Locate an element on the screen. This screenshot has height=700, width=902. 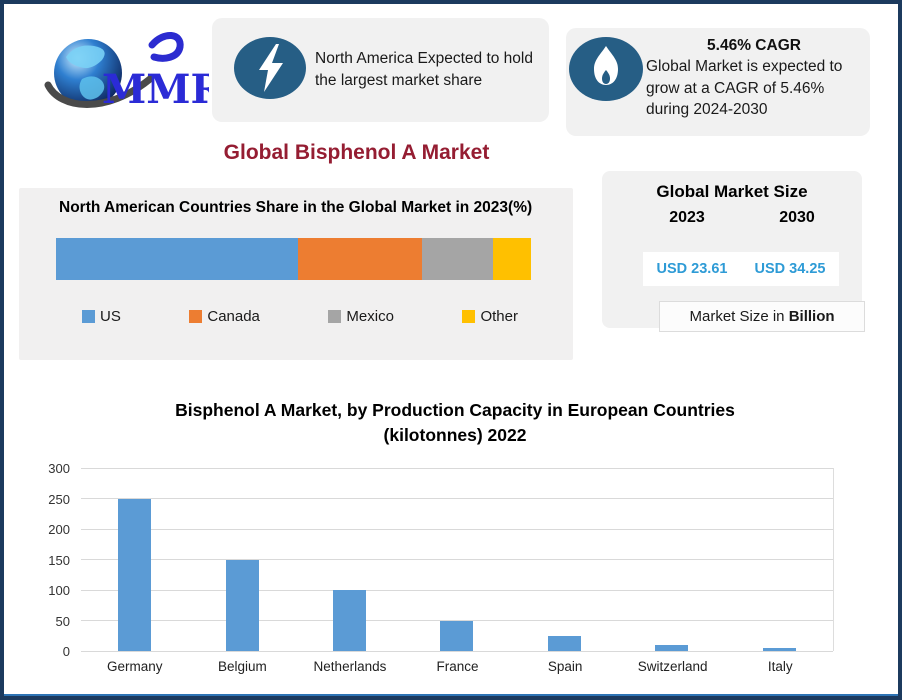
bar-slot-netherlands is located at coordinates (349, 559).